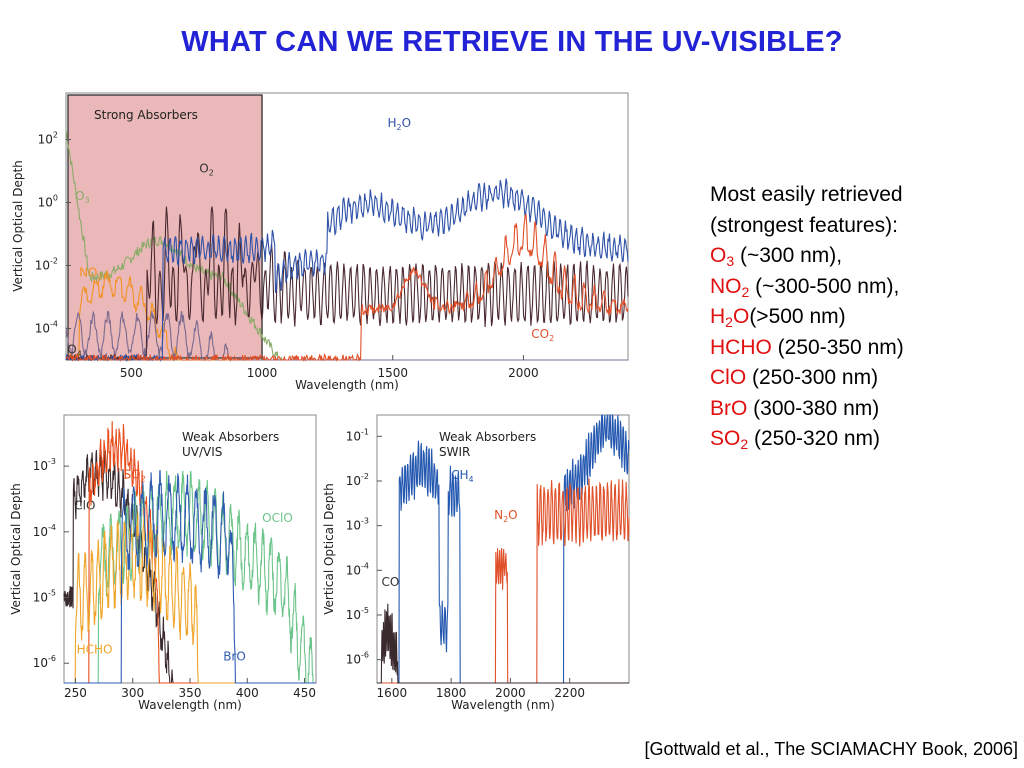 Image resolution: width=1024 pixels, height=768 pixels. I want to click on series-label-co2: CO2, so click(542, 335).